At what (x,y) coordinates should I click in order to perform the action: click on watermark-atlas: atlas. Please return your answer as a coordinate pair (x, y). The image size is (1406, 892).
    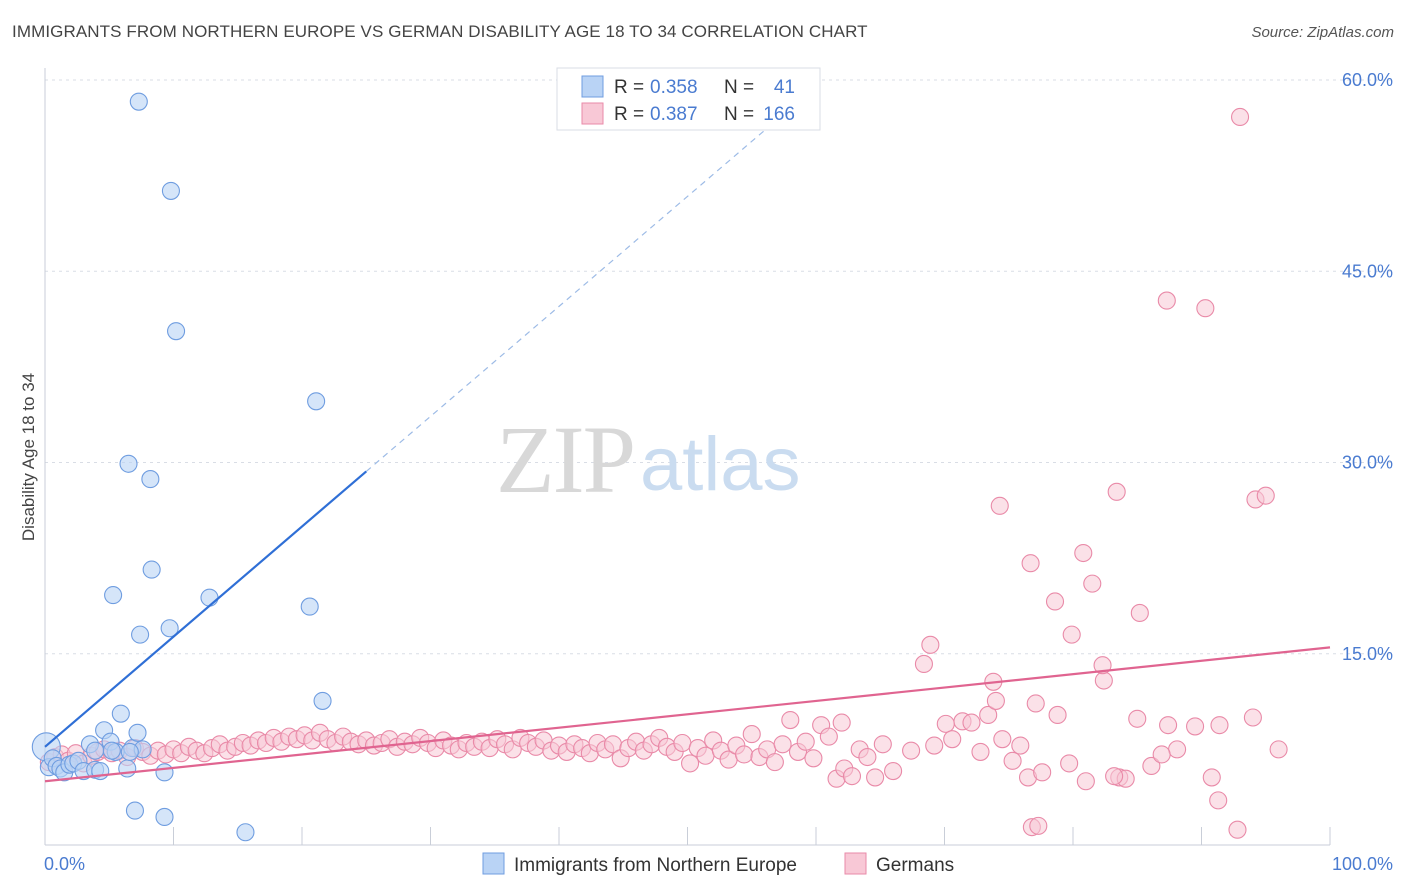
    Looking at the image, I should click on (720, 464).